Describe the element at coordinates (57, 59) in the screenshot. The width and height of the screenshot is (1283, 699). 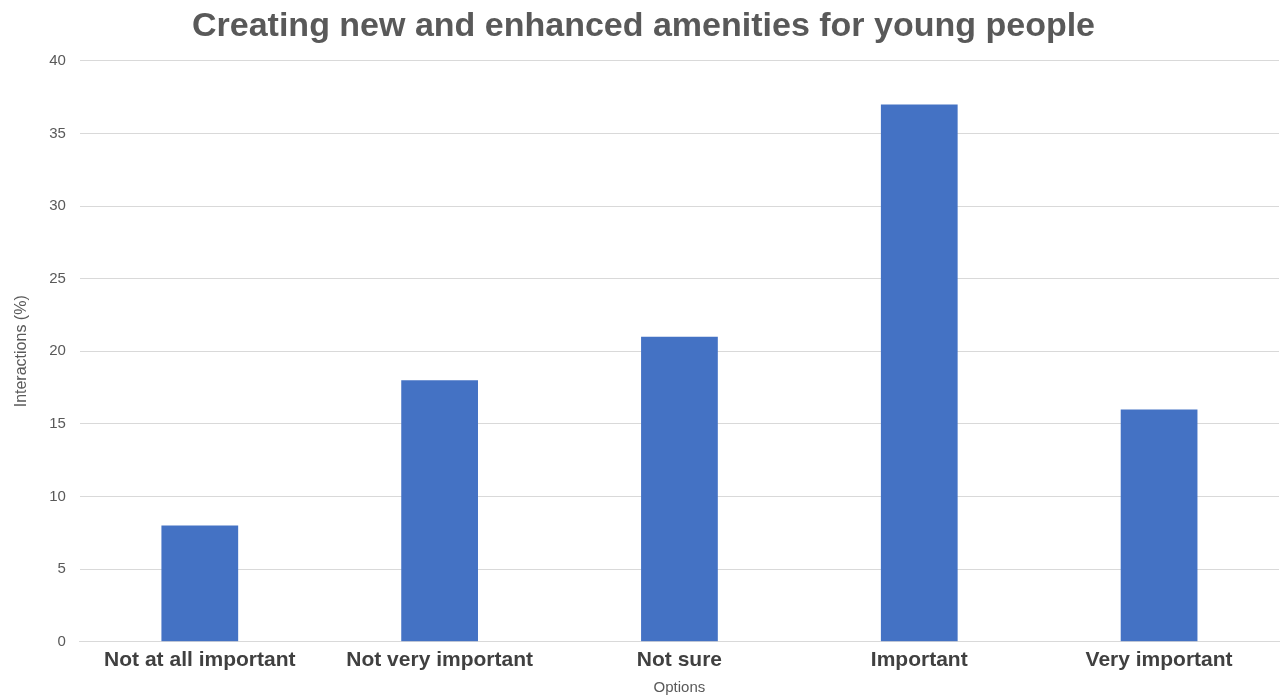
I see `y-tick-label: 40` at that location.